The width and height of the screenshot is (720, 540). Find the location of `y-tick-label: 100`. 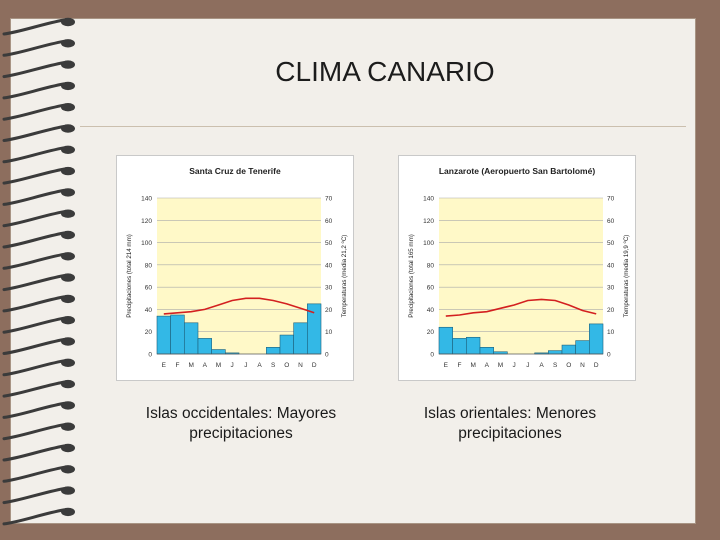

y-tick-label: 100 is located at coordinates (428, 243).